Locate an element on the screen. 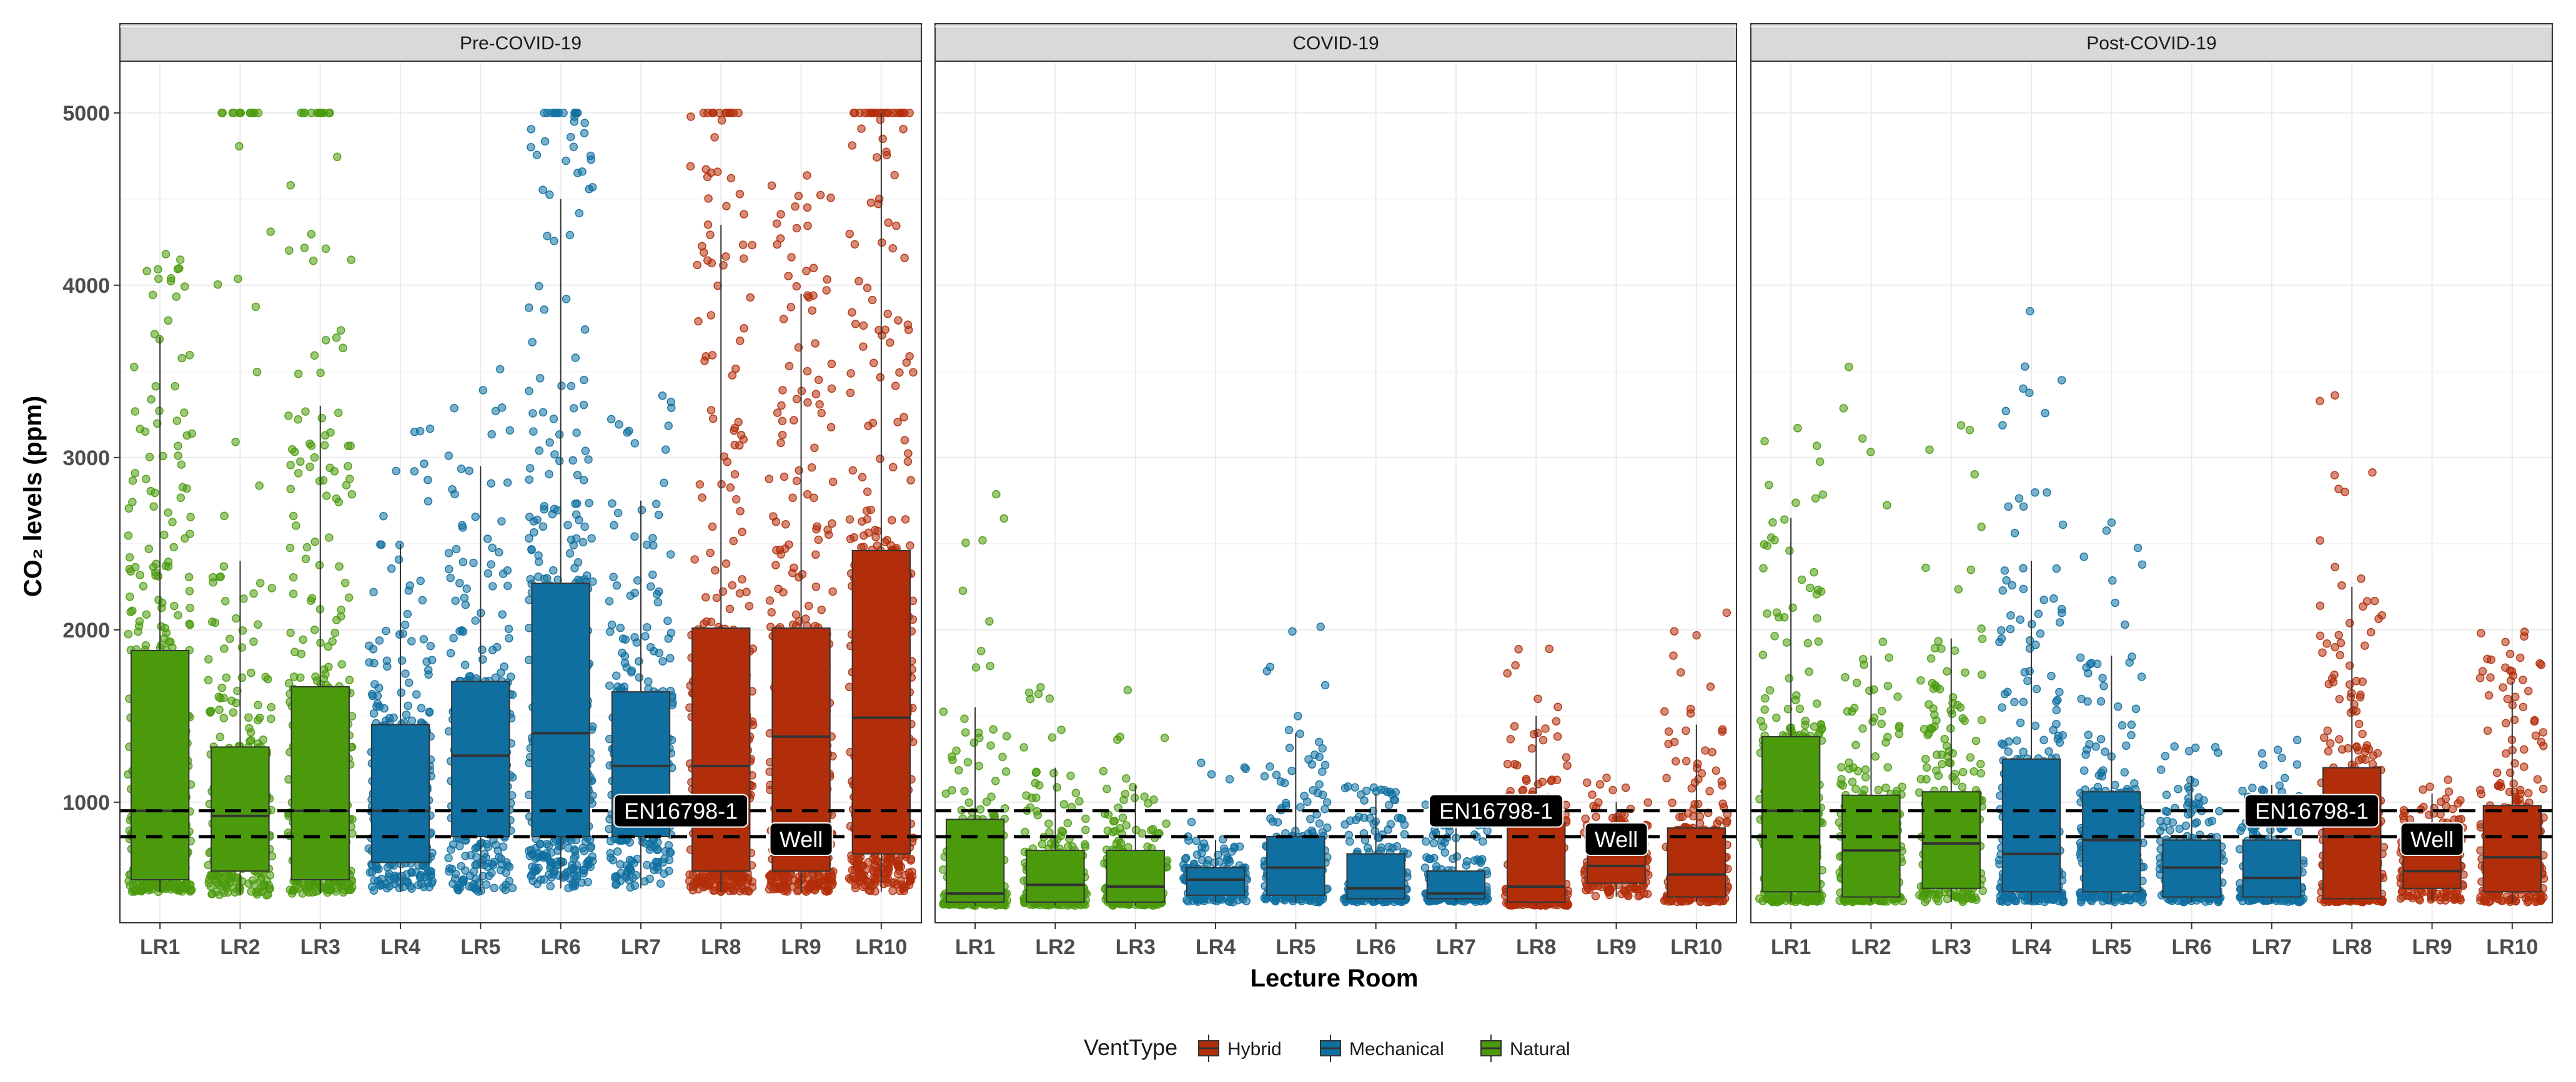  ref-label-well: Well is located at coordinates (801, 839).